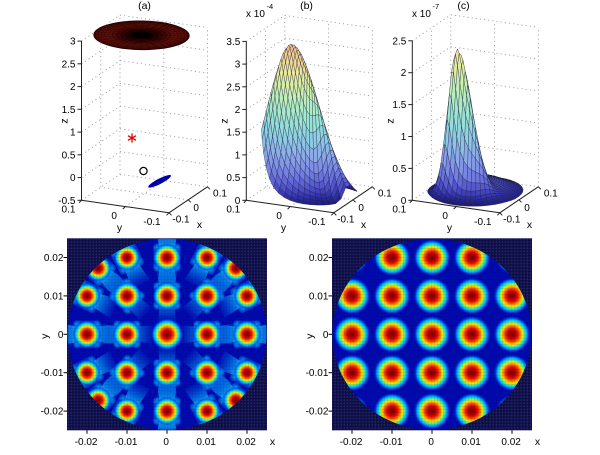 The height and width of the screenshot is (455, 600). I want to click on svg-text: 3.5, so click(233, 42).